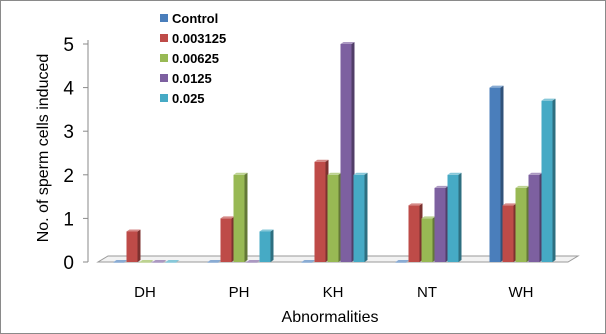 The height and width of the screenshot is (334, 606). Describe the element at coordinates (199, 38) in the screenshot. I see `legend-label: 0.003125` at that location.